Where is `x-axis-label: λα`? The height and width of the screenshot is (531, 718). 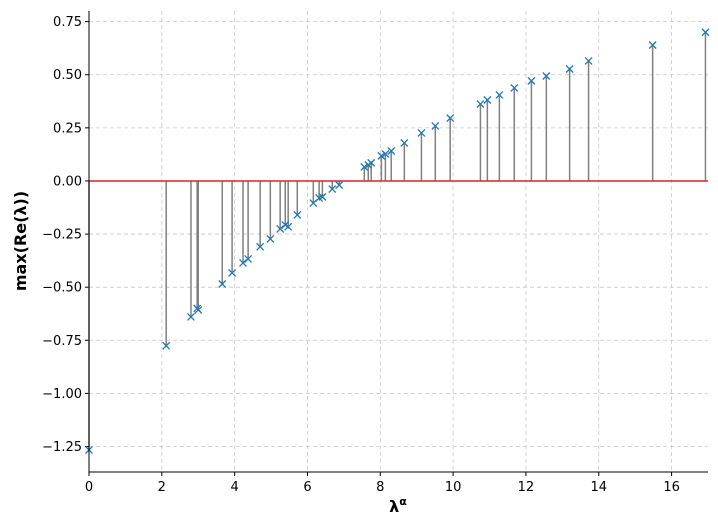 x-axis-label: λα is located at coordinates (398, 505).